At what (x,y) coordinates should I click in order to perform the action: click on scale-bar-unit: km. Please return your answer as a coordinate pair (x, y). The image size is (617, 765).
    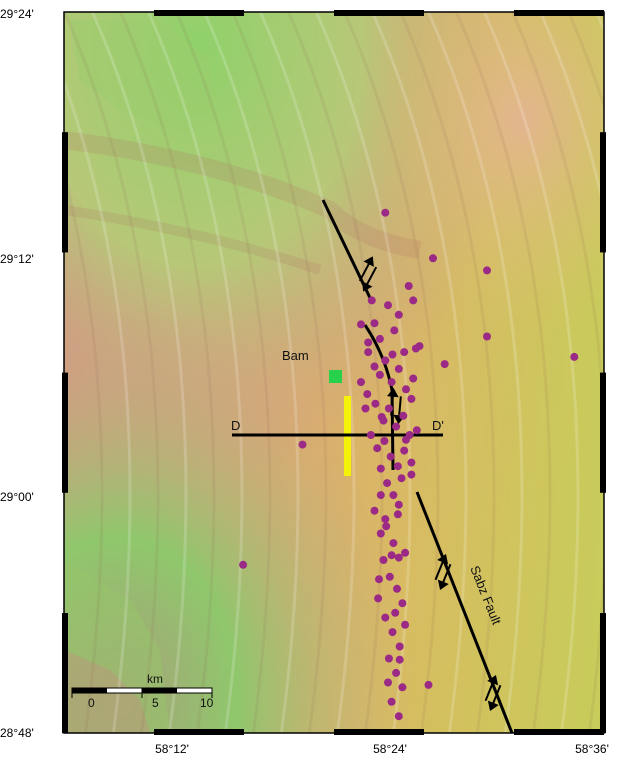
    Looking at the image, I should click on (155, 679).